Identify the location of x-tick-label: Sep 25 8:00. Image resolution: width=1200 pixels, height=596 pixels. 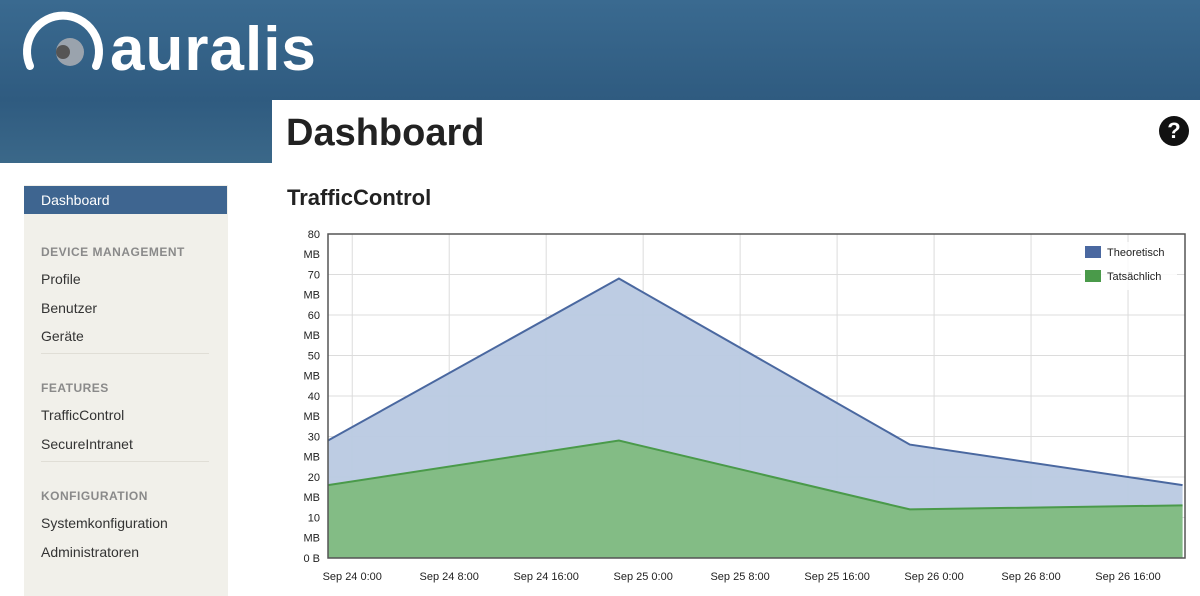
(739, 577).